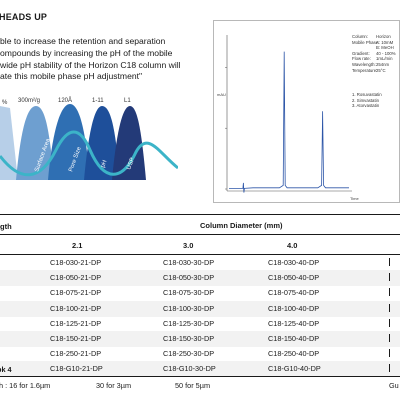  What do you see at coordinates (76, 323) in the screenshot?
I see `part-number-cell: C18-125-21-DP` at bounding box center [76, 323].